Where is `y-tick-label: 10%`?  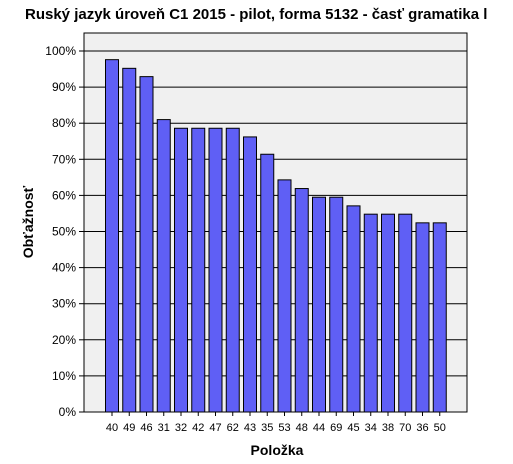
y-tick-label: 10% is located at coordinates (64, 376).